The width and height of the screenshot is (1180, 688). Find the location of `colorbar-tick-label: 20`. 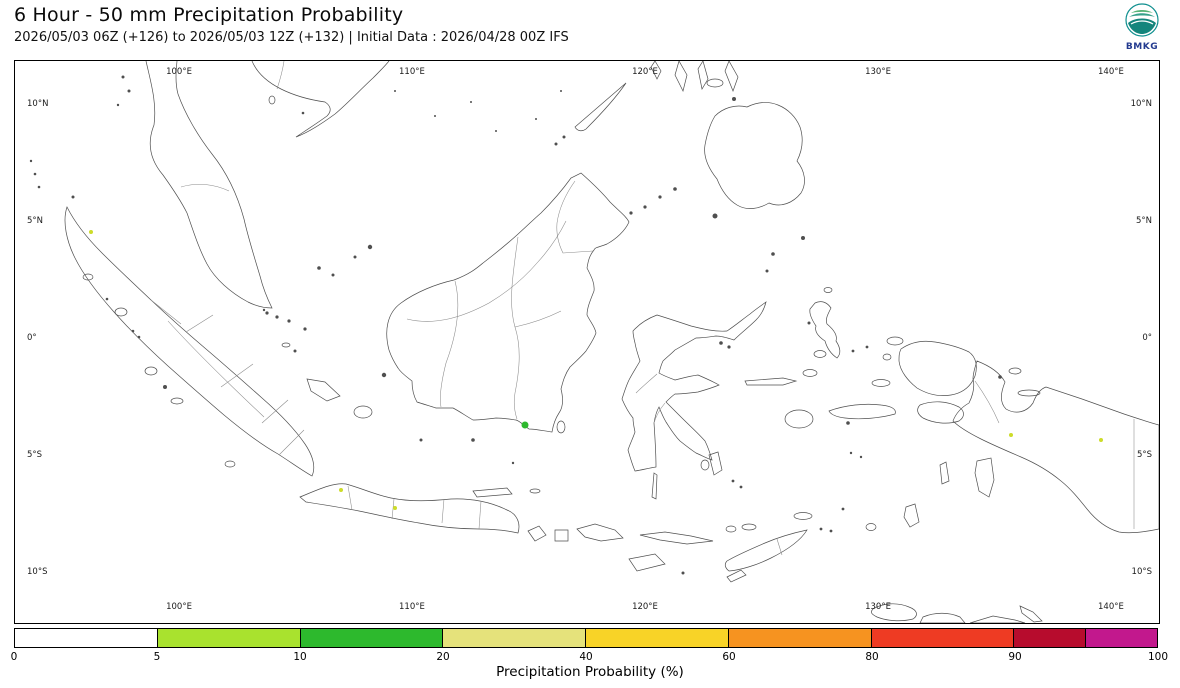

colorbar-tick-label: 20 is located at coordinates (443, 657).